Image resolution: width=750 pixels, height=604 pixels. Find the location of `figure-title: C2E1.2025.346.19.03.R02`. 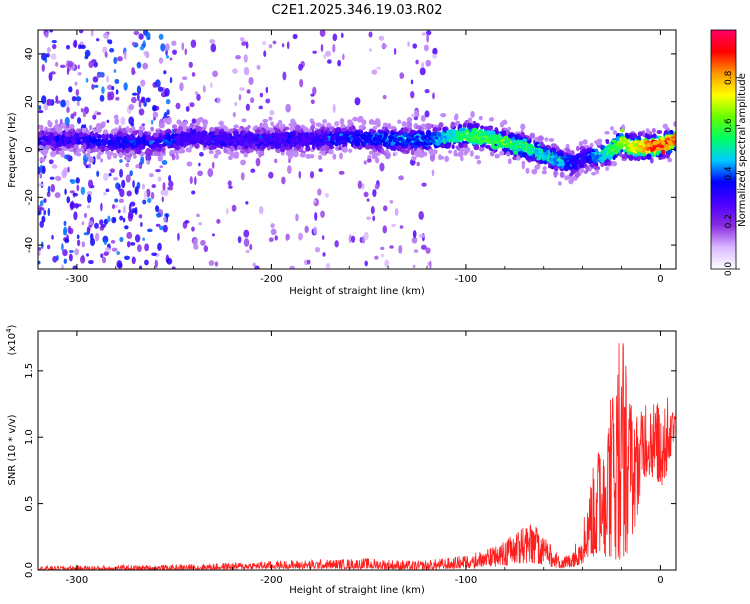

figure-title: C2E1.2025.346.19.03.R02 is located at coordinates (356, 10).